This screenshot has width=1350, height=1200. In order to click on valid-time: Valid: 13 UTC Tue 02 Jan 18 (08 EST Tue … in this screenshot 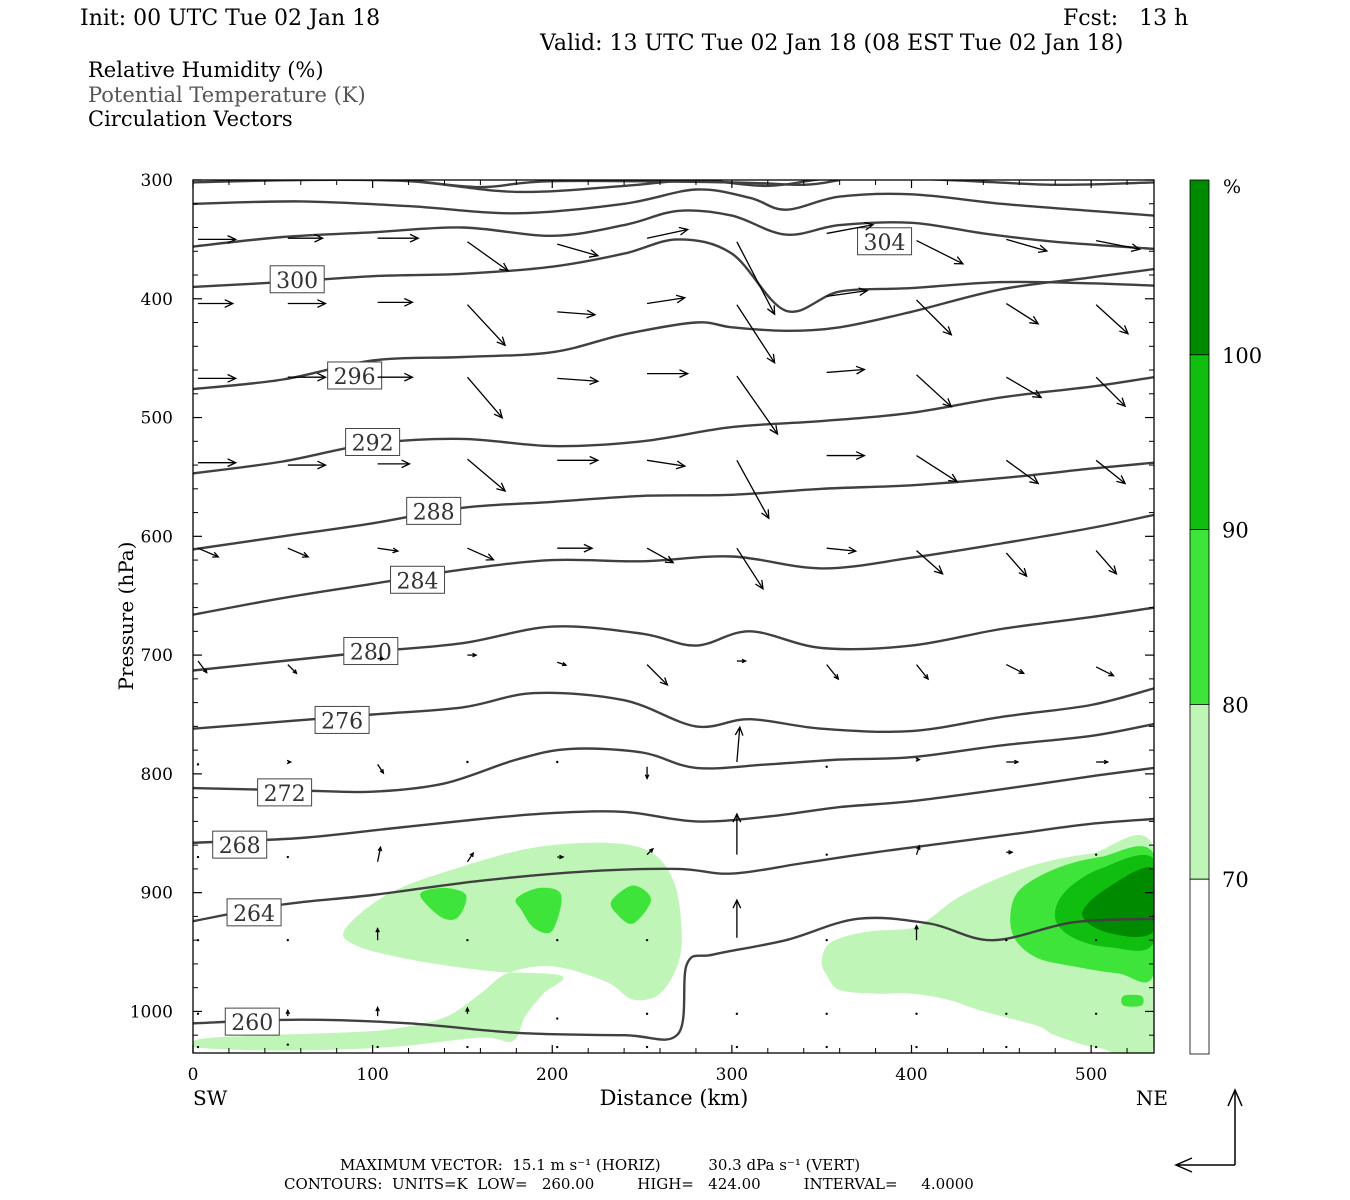, I will do `click(832, 43)`.